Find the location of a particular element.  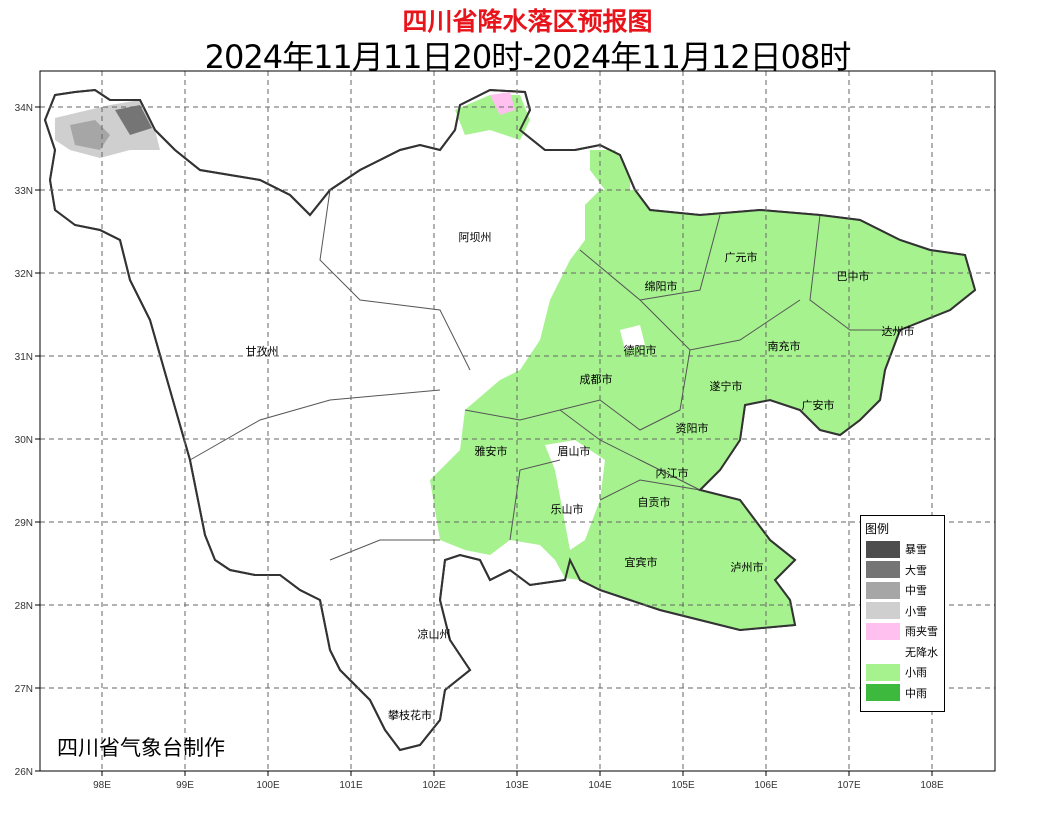

credit-text: 四川省气象台制作 is located at coordinates (141, 748).